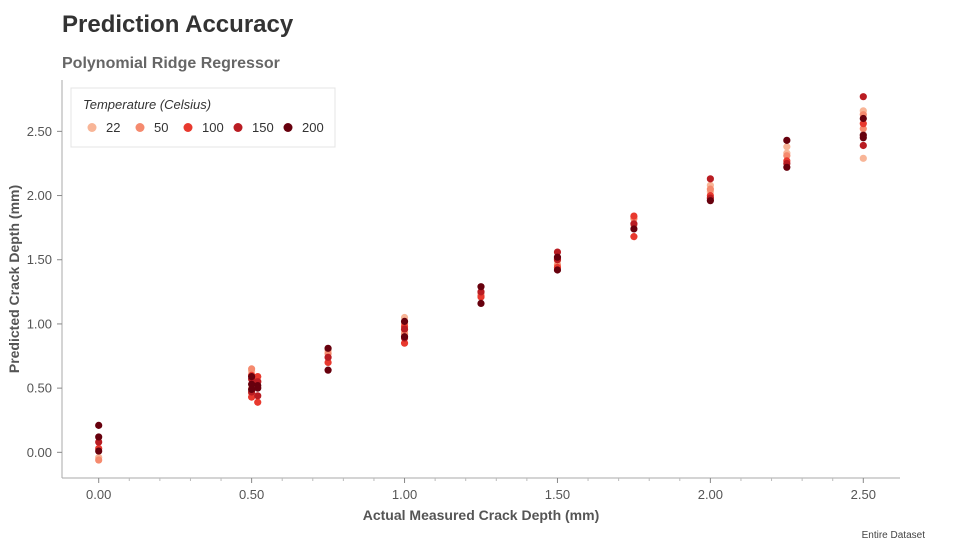 This screenshot has width=960, height=541. I want to click on legend-box, so click(203, 117).